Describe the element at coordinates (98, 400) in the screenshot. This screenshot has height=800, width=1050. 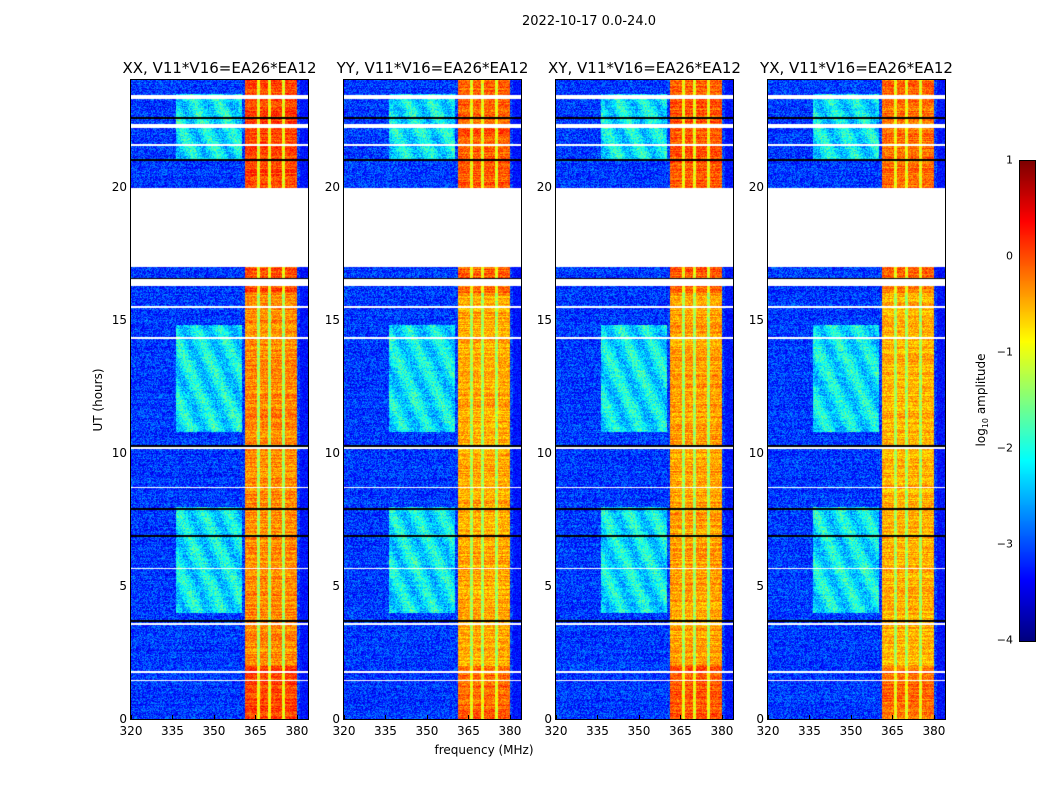
I see `y-axis-label: UT (hours)` at that location.